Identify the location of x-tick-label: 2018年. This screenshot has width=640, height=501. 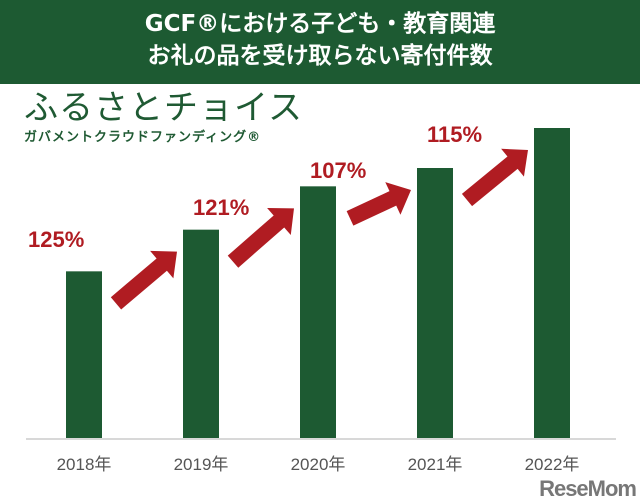
(84, 464).